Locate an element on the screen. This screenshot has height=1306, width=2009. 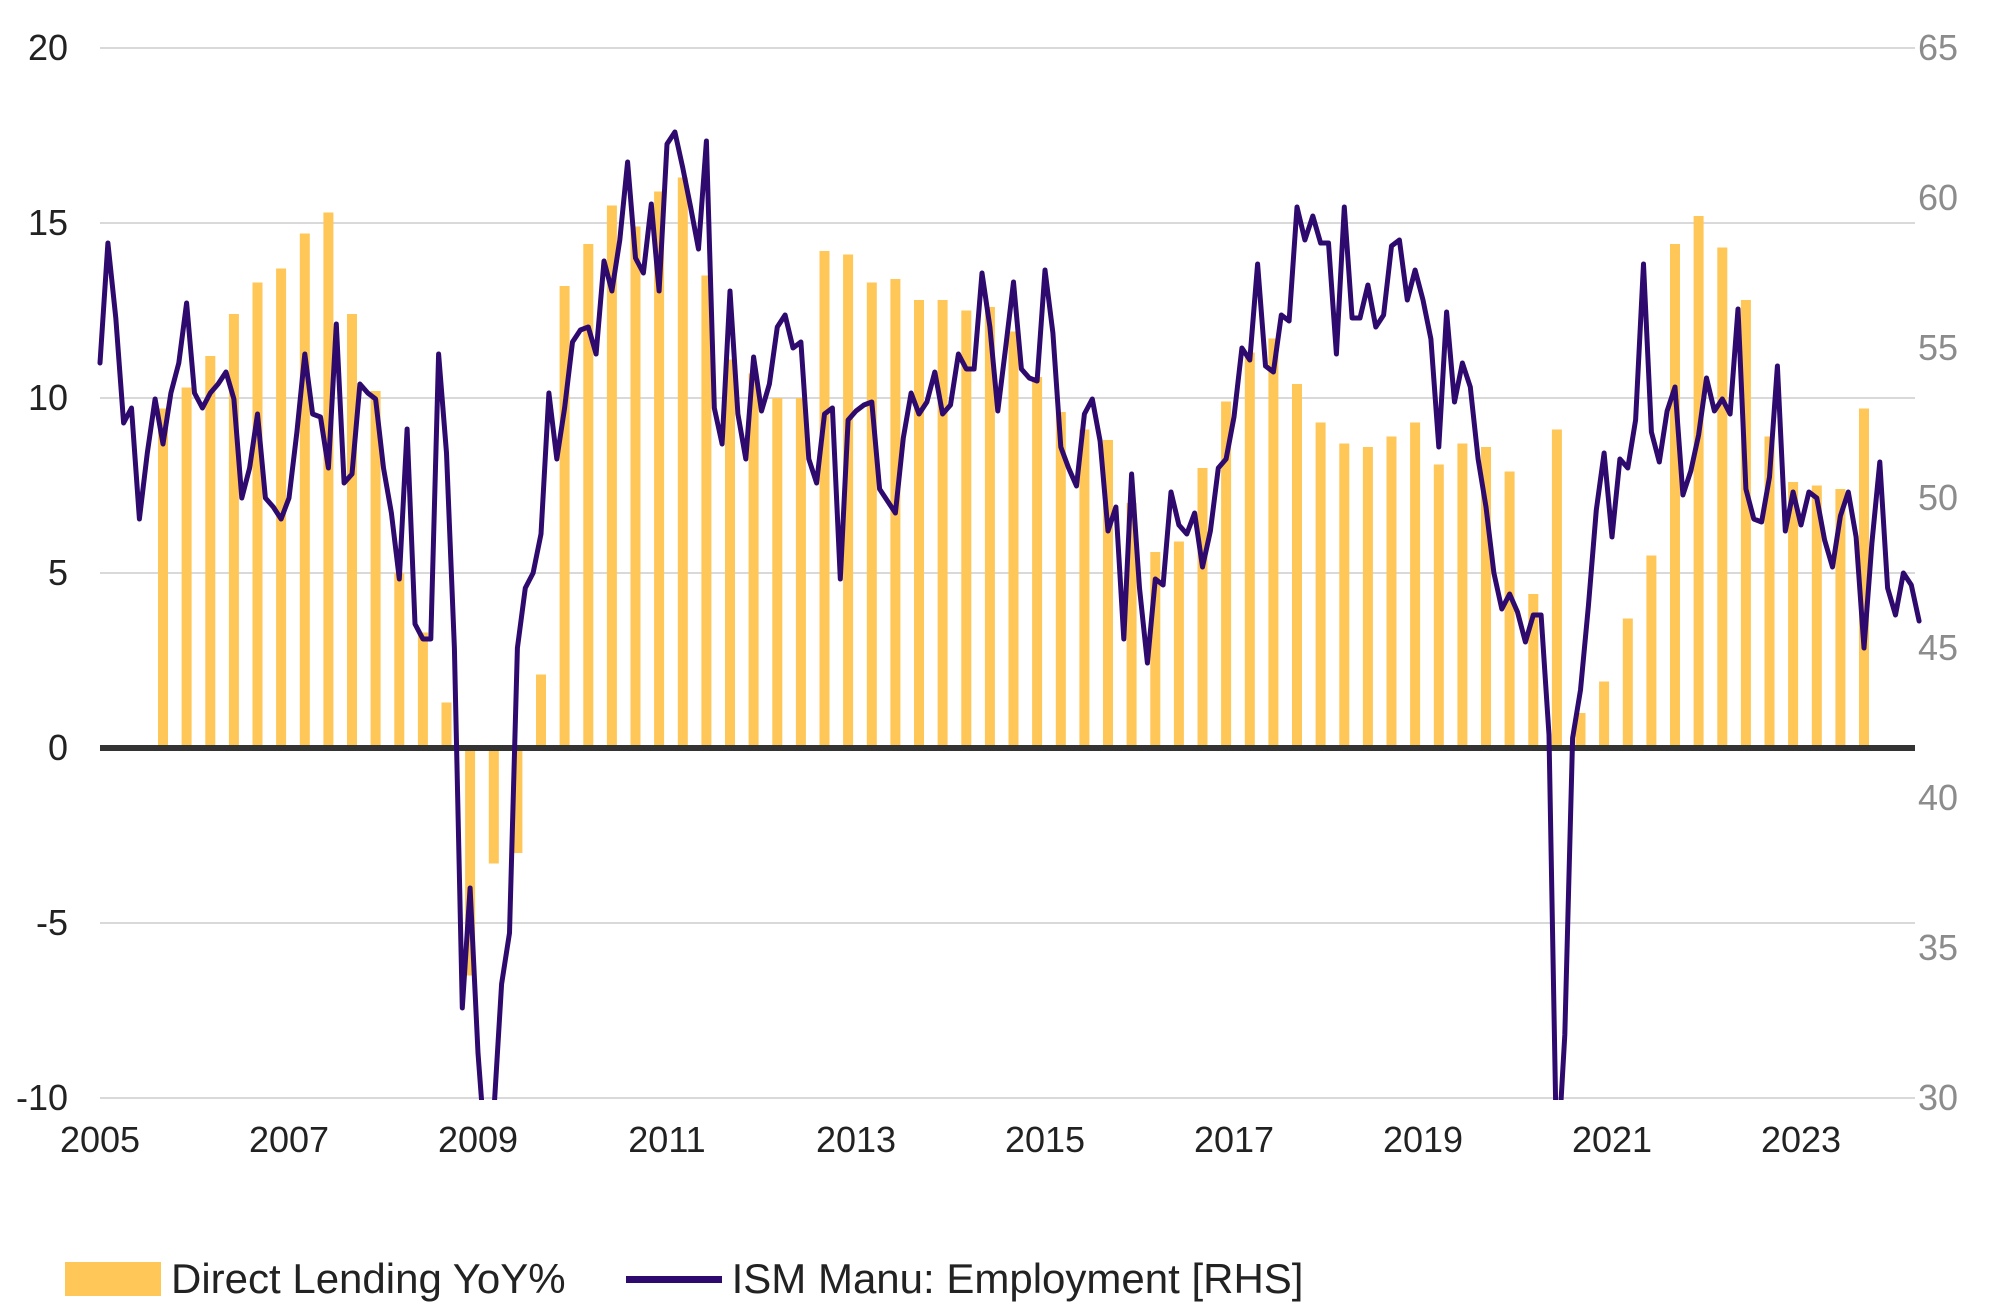
x-tick-label: 2005 is located at coordinates (100, 1139).